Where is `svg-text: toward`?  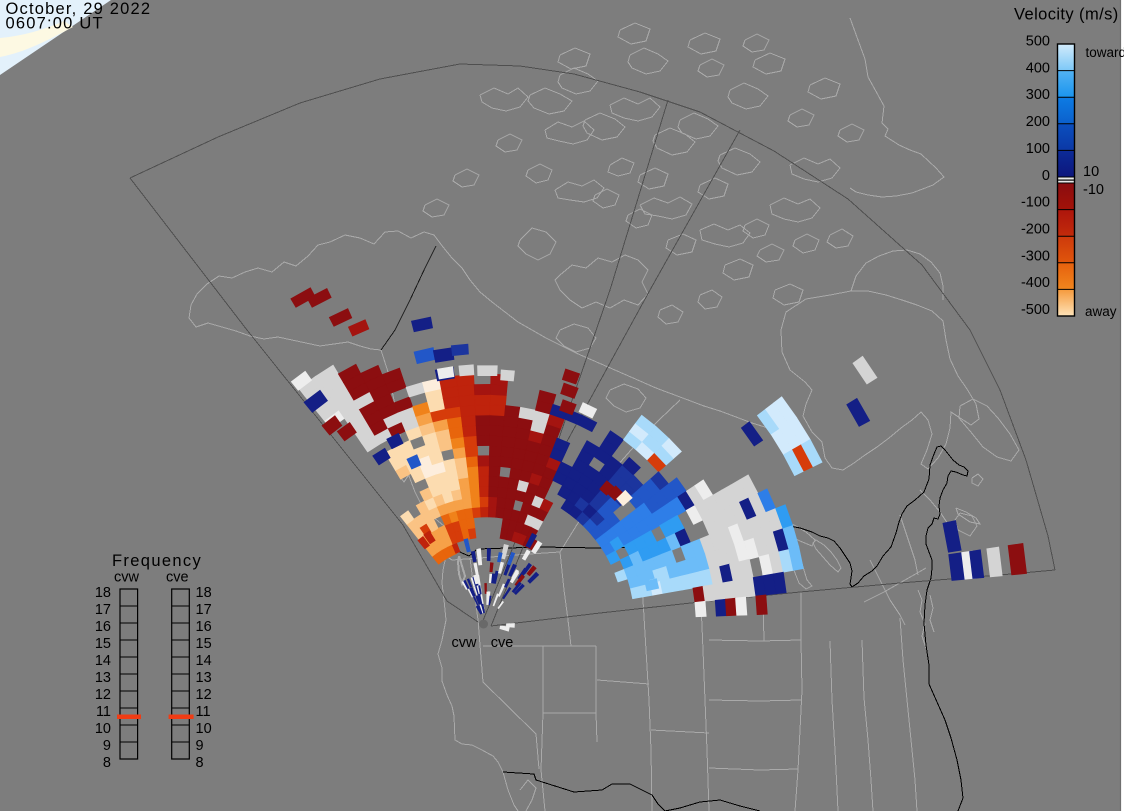 svg-text: toward is located at coordinates (1105, 52).